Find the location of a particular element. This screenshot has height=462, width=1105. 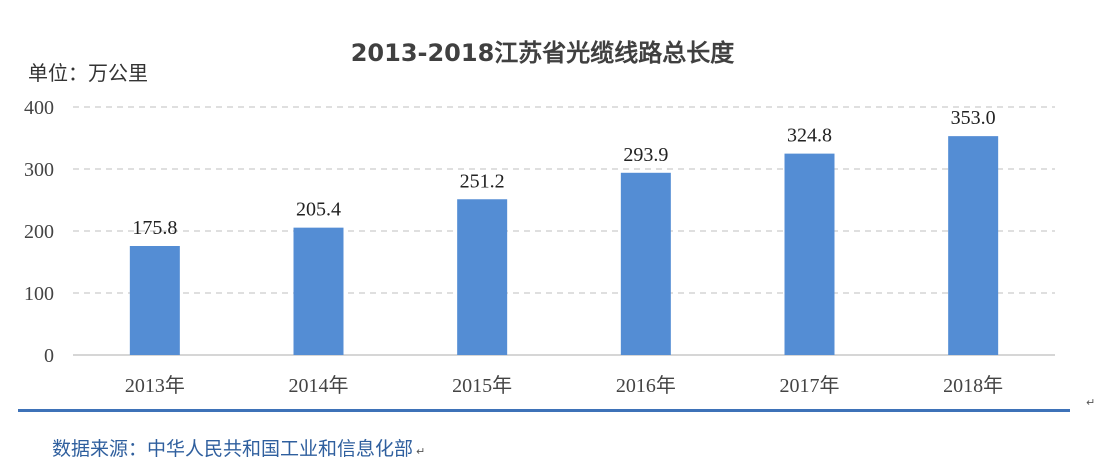

data-label: 175.8 is located at coordinates (154, 228).